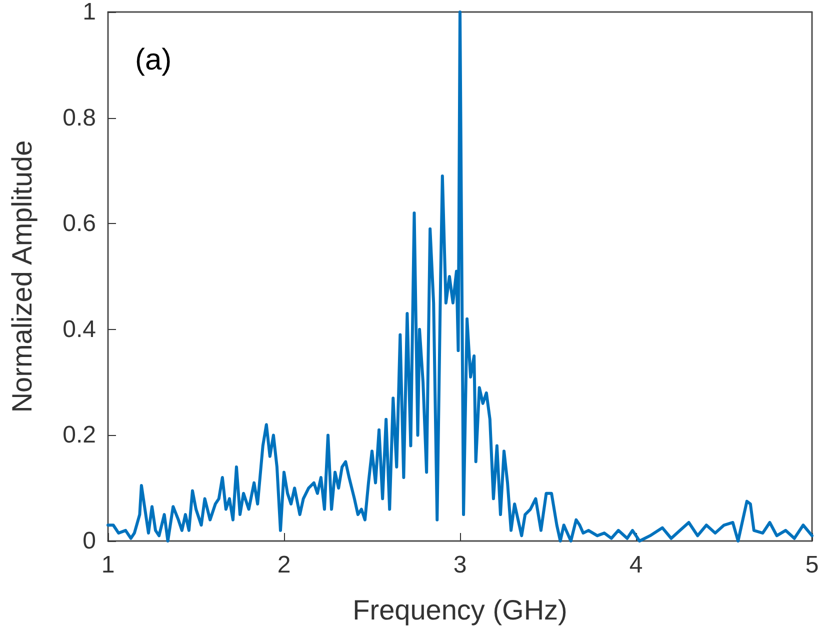 The height and width of the screenshot is (643, 823). I want to click on x-tick-label: 2, so click(284, 565).